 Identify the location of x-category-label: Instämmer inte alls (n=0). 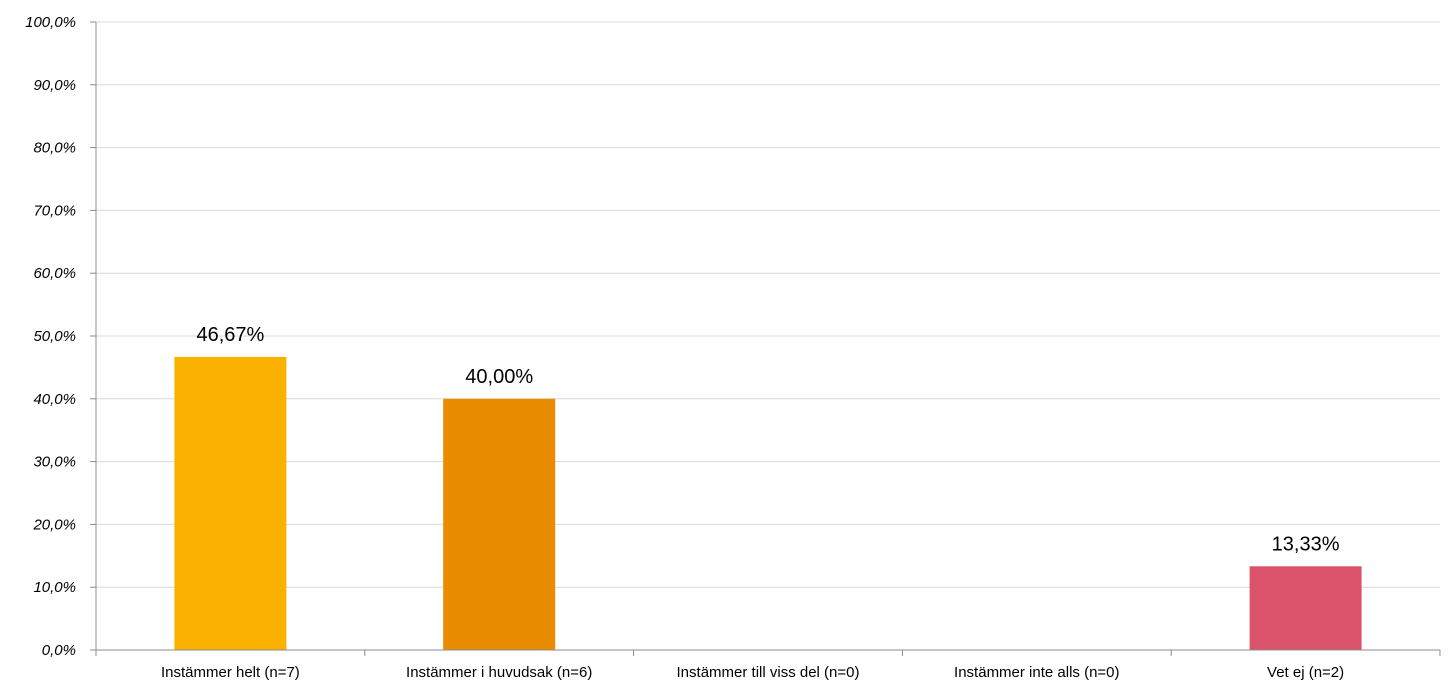
(1036, 672).